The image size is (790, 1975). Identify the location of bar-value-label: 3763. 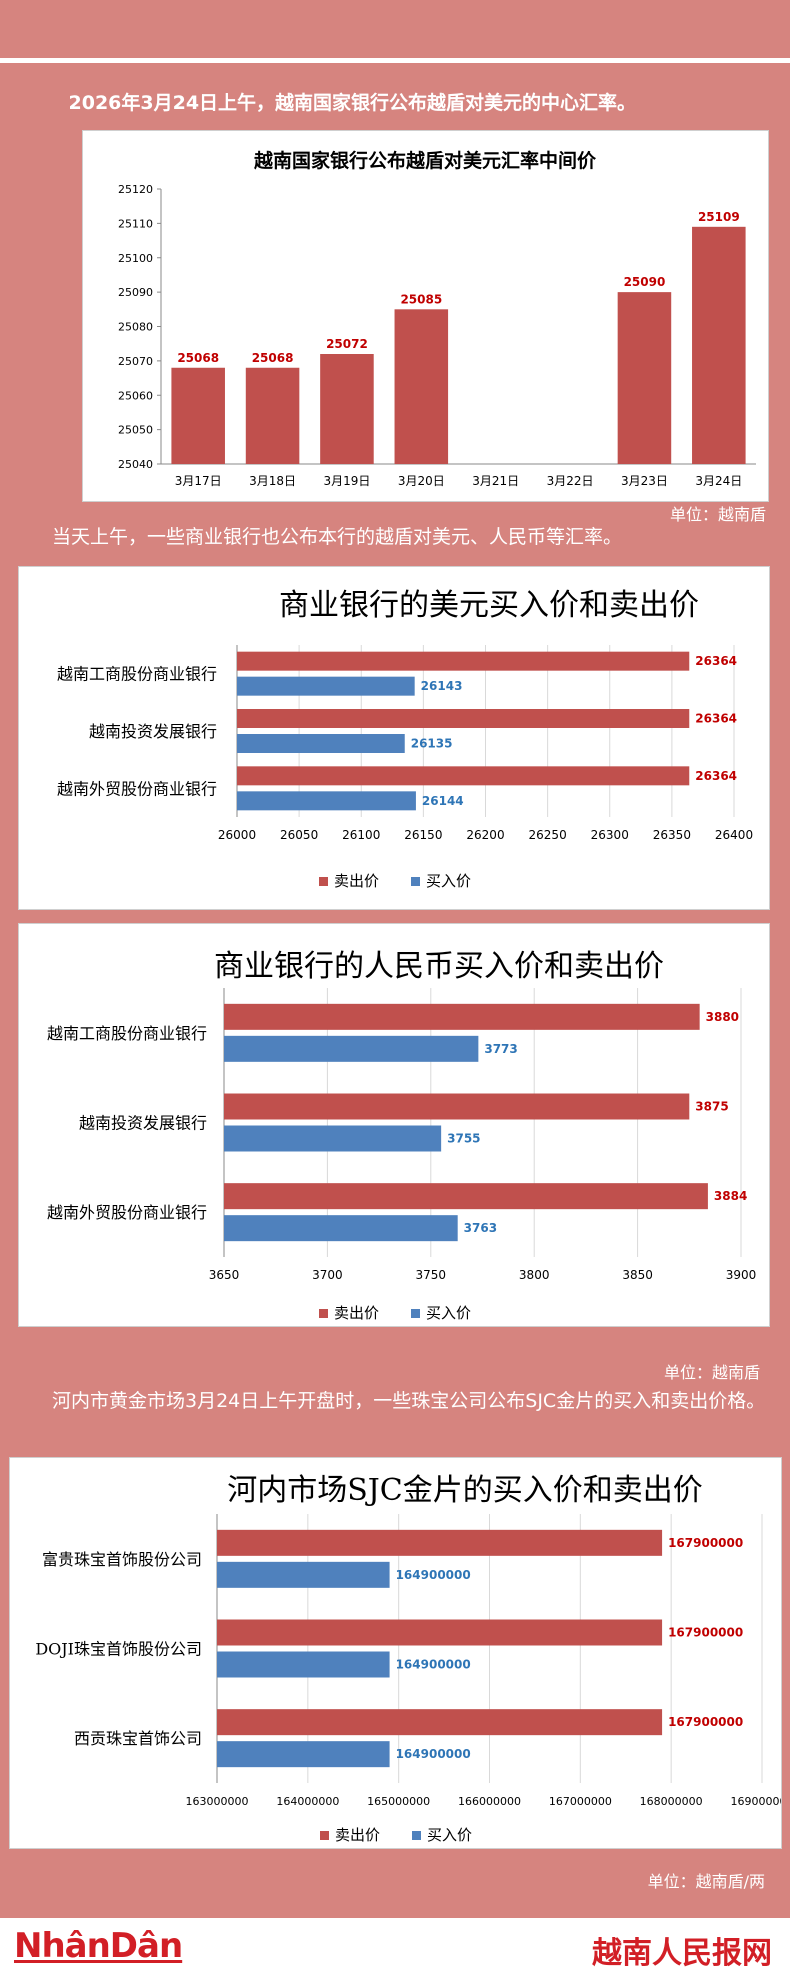
(480, 1228).